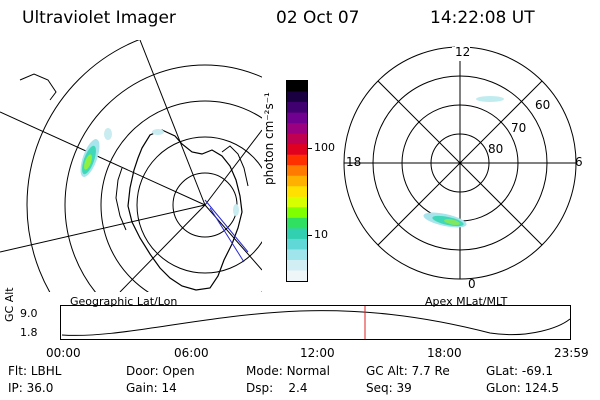  Describe the element at coordinates (472, 284) in the screenshot. I see `mlt-label-bottom: 0` at that location.